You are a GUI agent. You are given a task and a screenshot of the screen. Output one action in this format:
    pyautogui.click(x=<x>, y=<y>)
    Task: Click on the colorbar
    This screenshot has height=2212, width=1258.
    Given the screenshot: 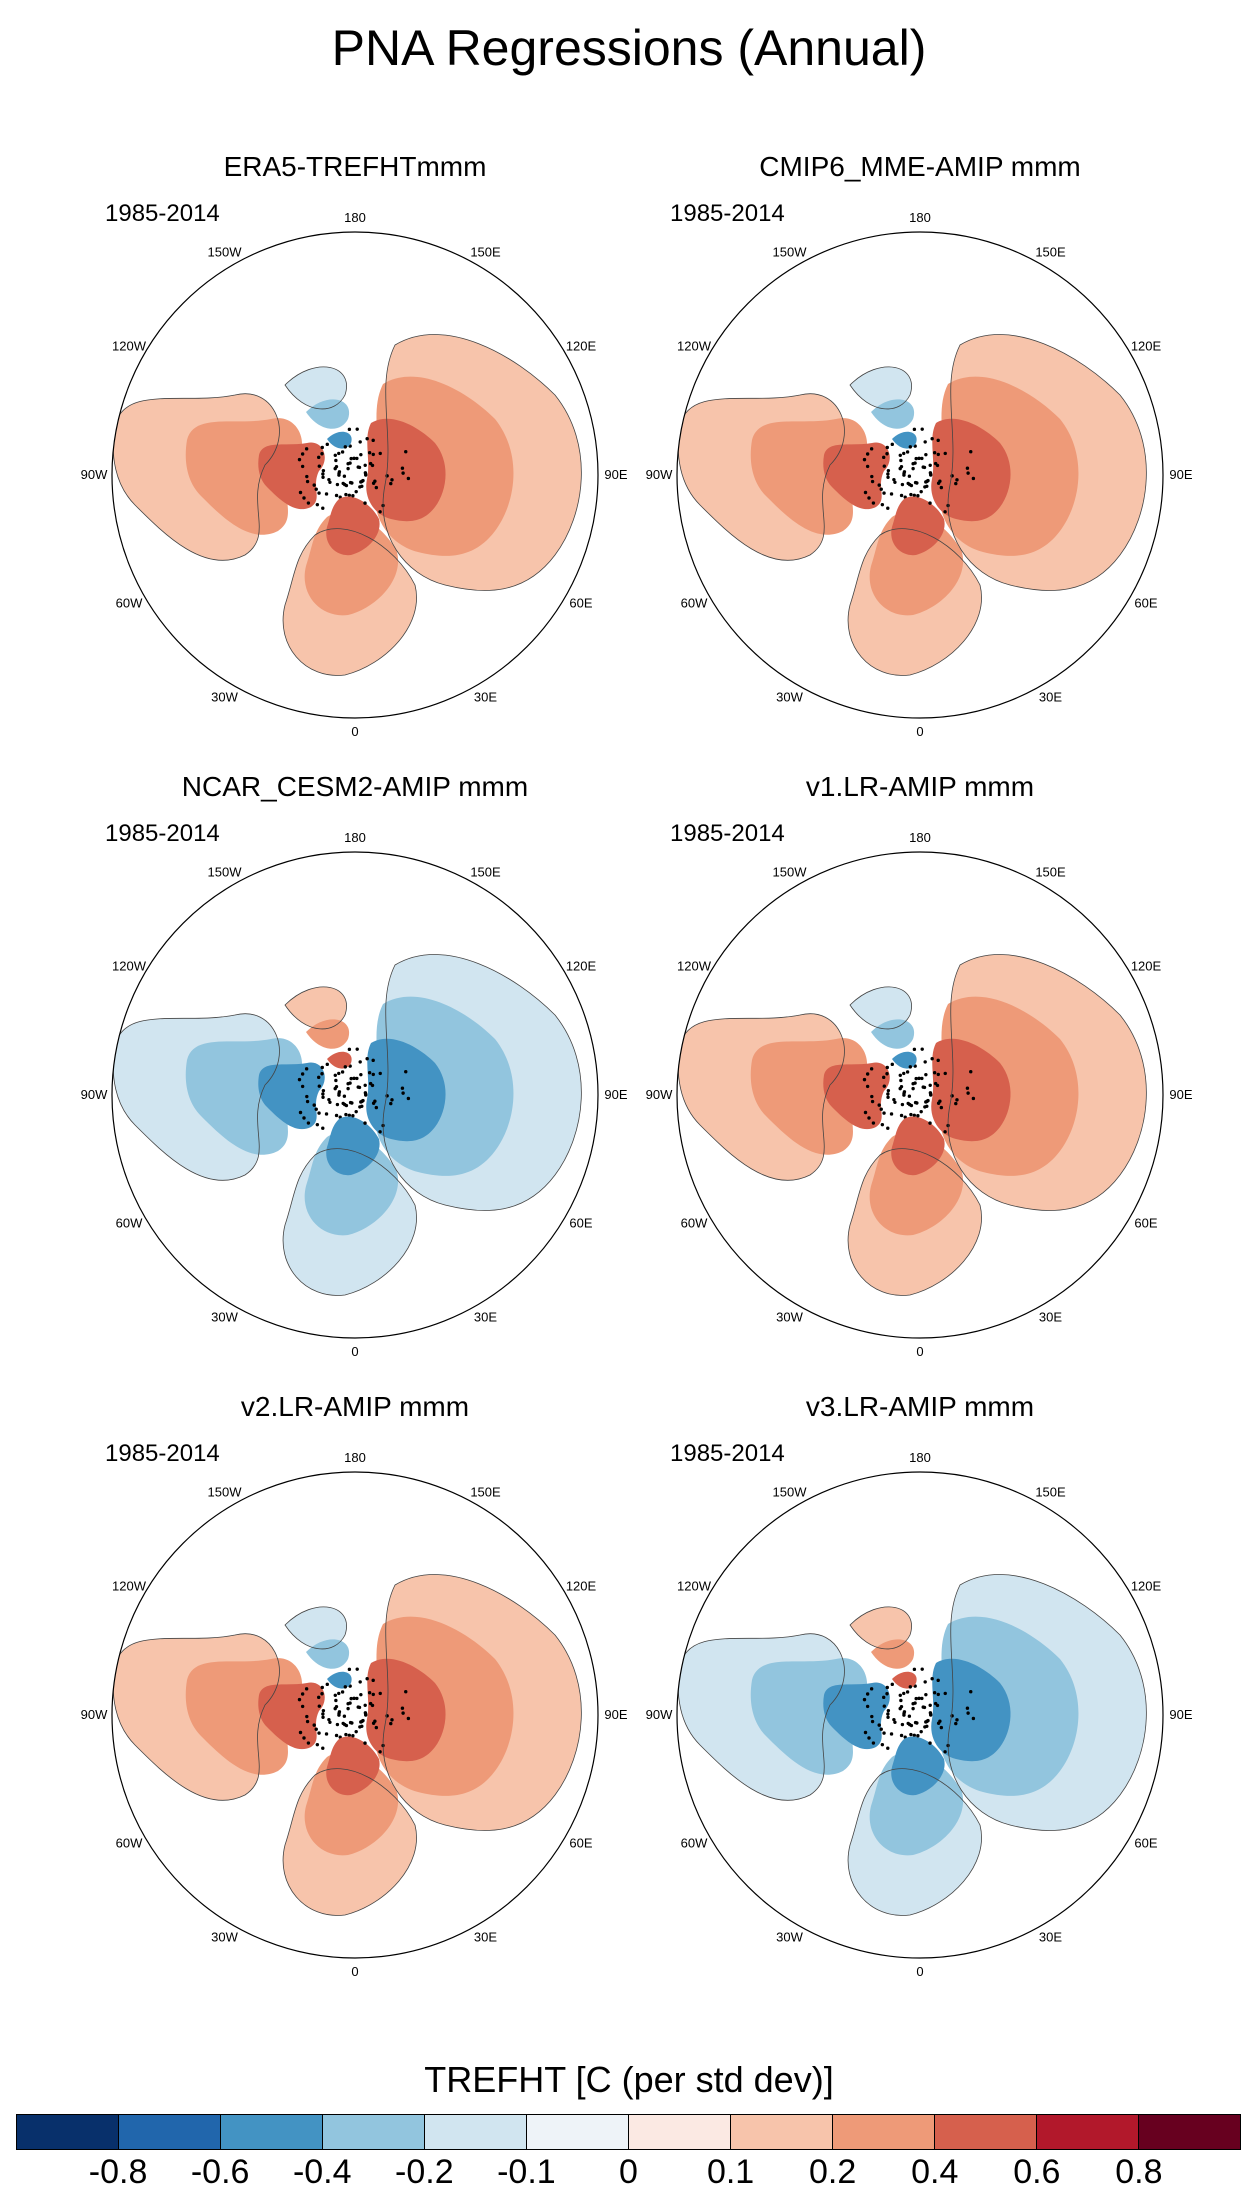 What is the action you would take?
    pyautogui.click(x=628, y=2132)
    